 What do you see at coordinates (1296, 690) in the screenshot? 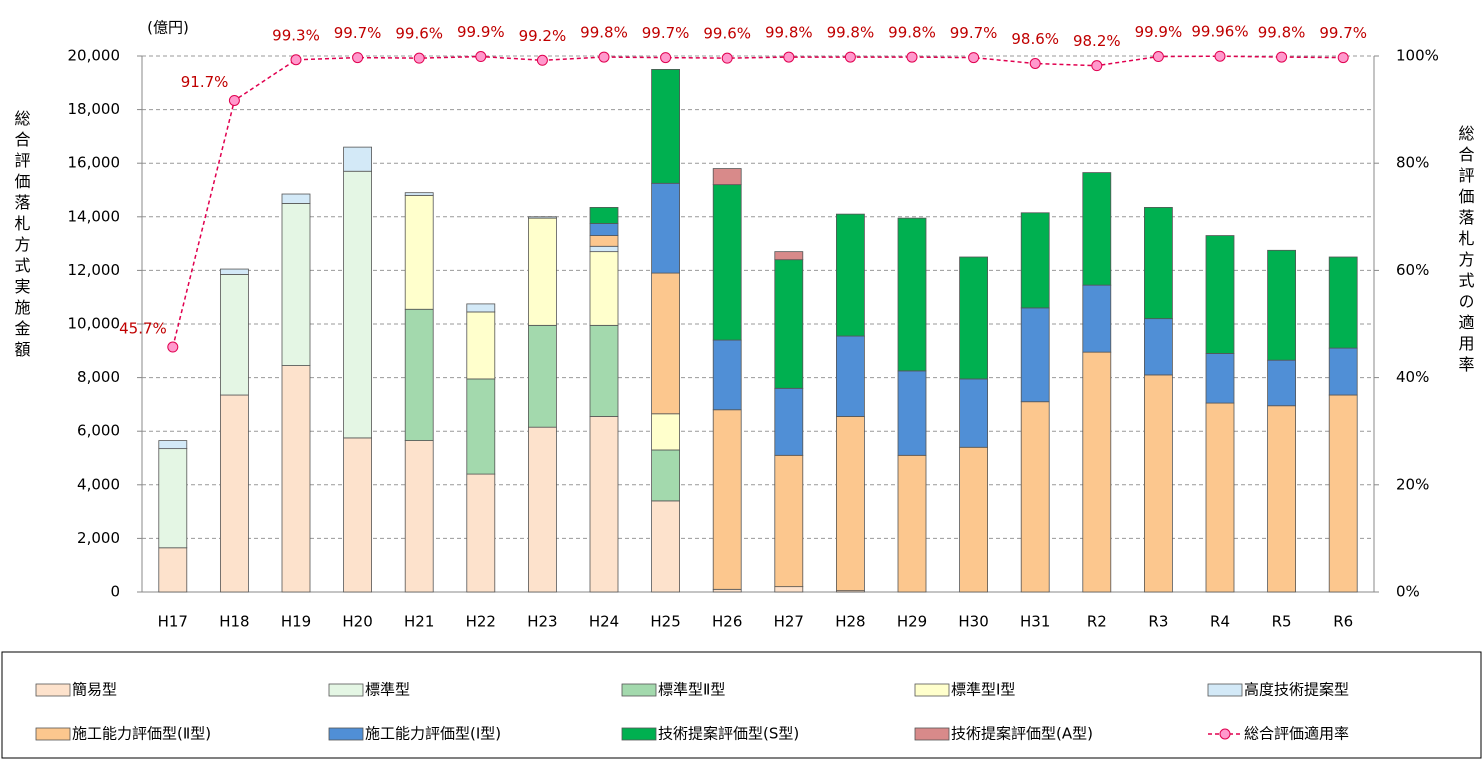
I see `legend-label: 高度技術提案型` at bounding box center [1296, 690].